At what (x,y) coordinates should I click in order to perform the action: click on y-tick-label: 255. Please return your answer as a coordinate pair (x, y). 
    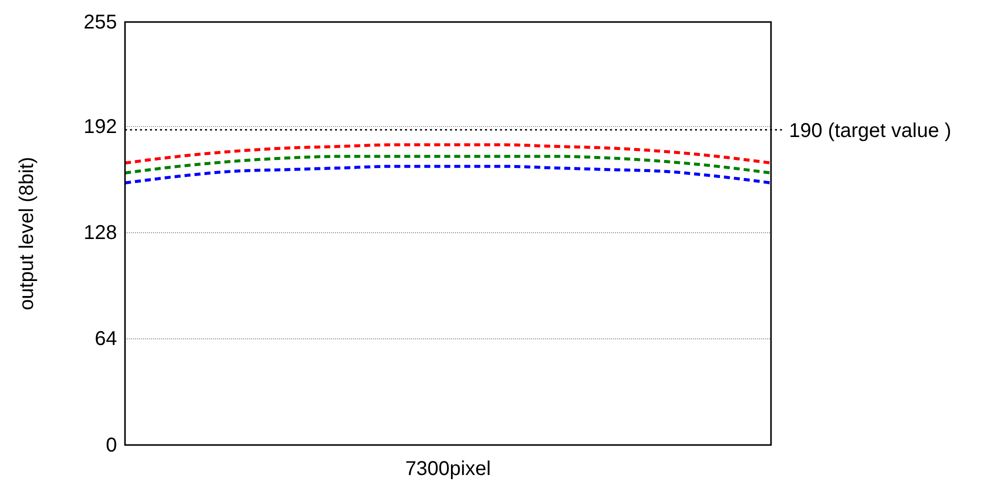
    Looking at the image, I should click on (100, 22).